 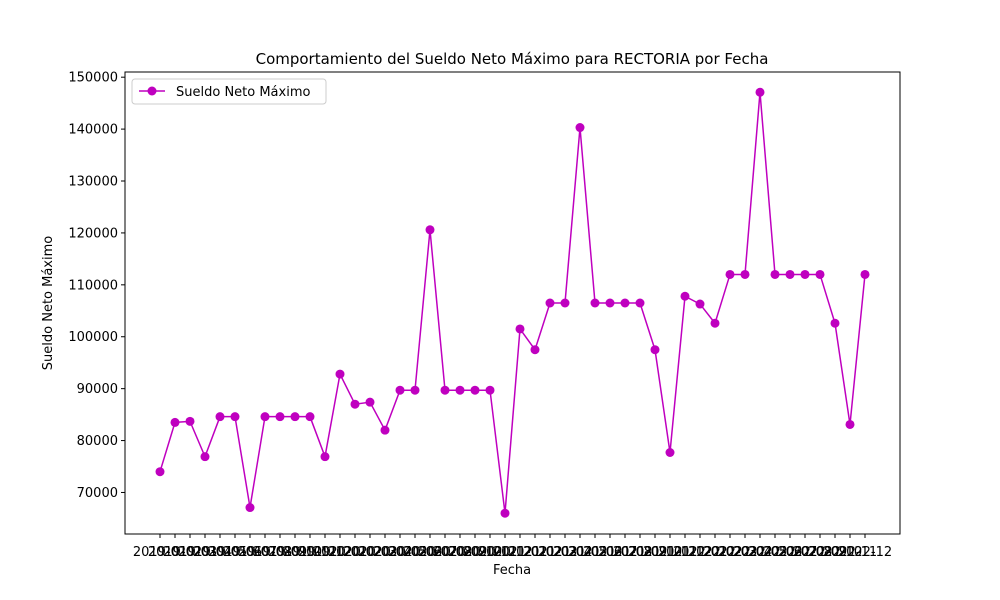 I want to click on x-tick-label: 2022-02, so click(x=715, y=552).